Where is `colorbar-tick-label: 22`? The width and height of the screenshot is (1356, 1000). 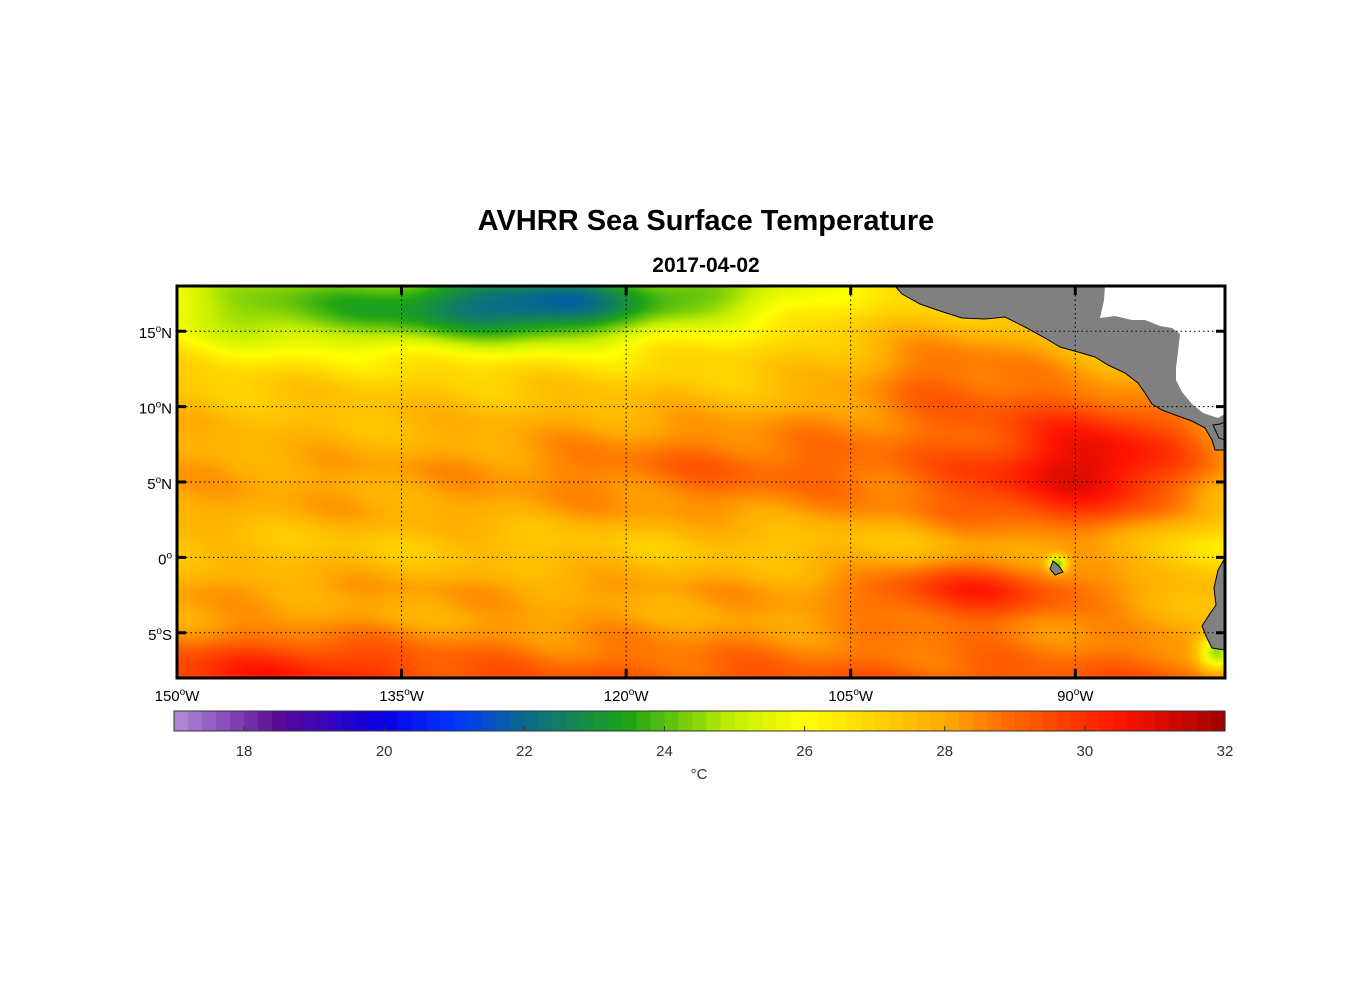
colorbar-tick-label: 22 is located at coordinates (524, 751).